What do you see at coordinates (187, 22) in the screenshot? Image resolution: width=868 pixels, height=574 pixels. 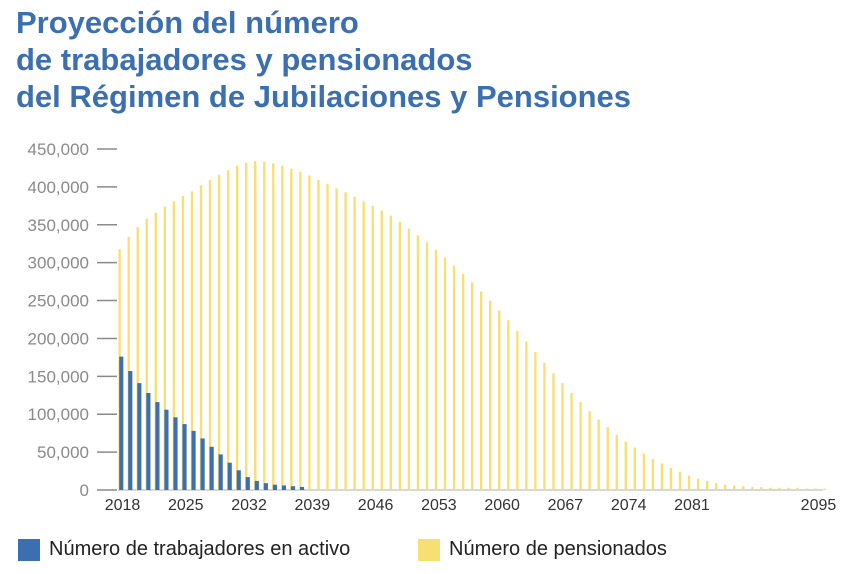 I see `title-line-1: Proyección del número` at bounding box center [187, 22].